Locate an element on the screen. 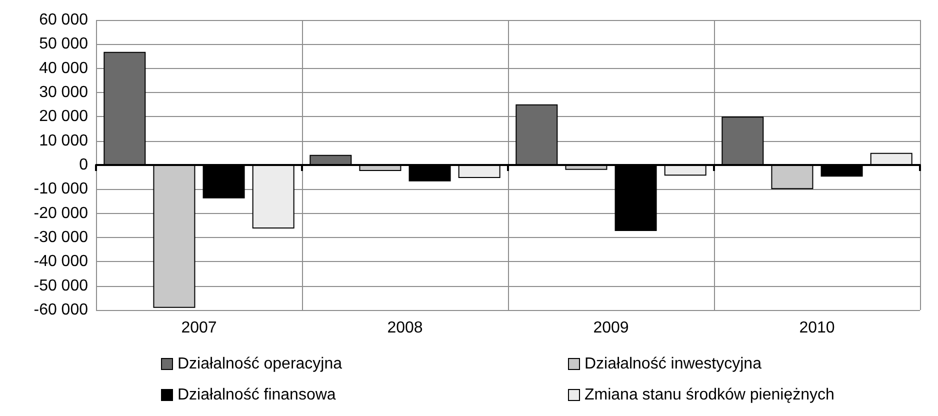 This screenshot has width=938, height=416. legend-label: Działalność finansowa is located at coordinates (257, 395).